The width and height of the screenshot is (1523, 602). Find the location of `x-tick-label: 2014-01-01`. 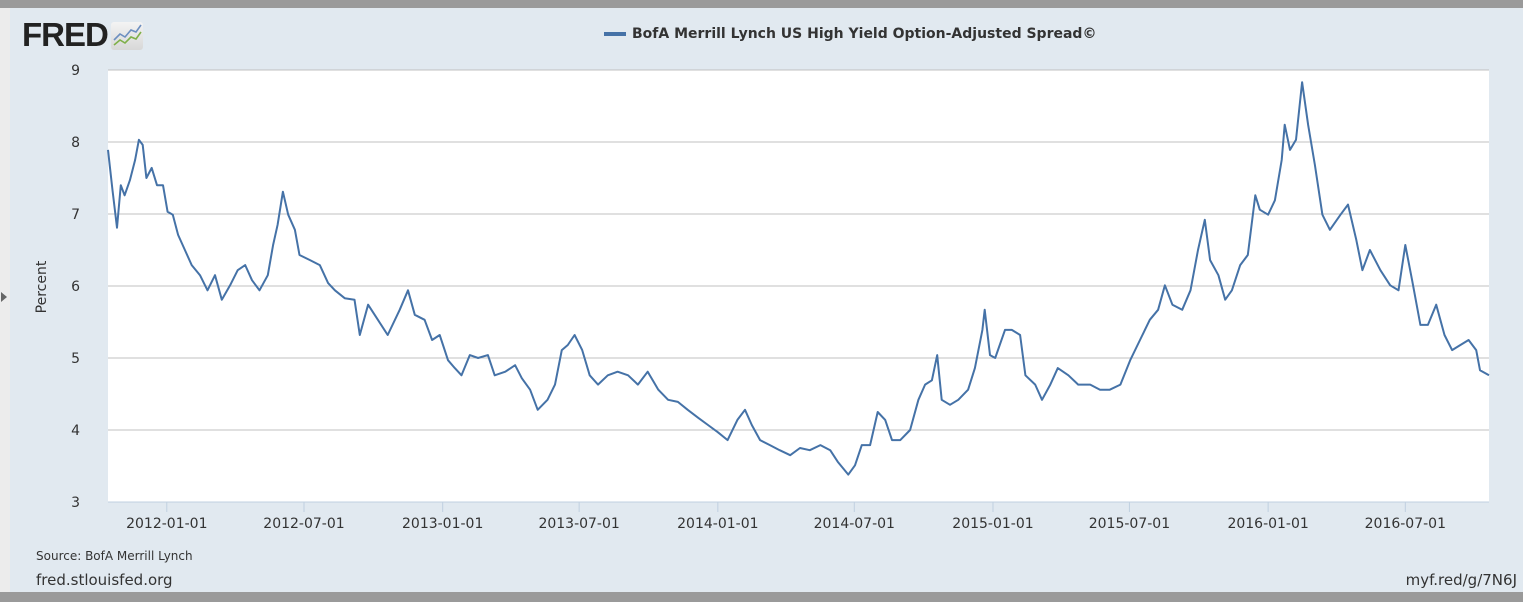

x-tick-label: 2014-01-01 is located at coordinates (717, 524).